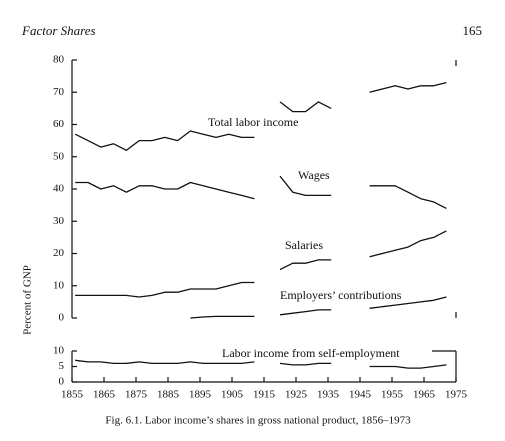  Describe the element at coordinates (424, 395) in the screenshot. I see `x-tick-label: 1965` at that location.